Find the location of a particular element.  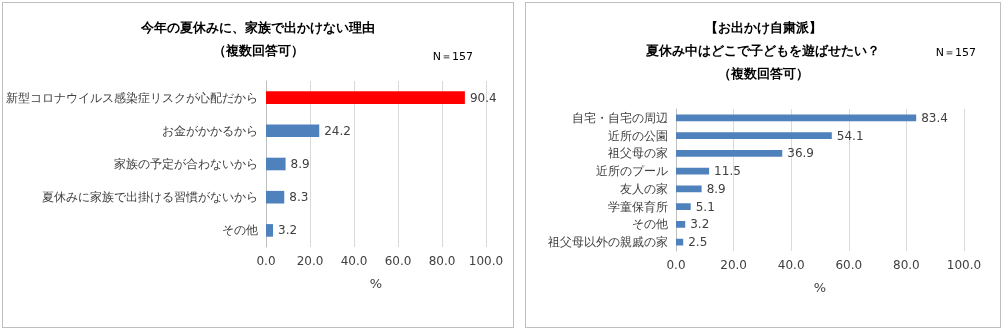

data-label: 8.3 is located at coordinates (299, 197).